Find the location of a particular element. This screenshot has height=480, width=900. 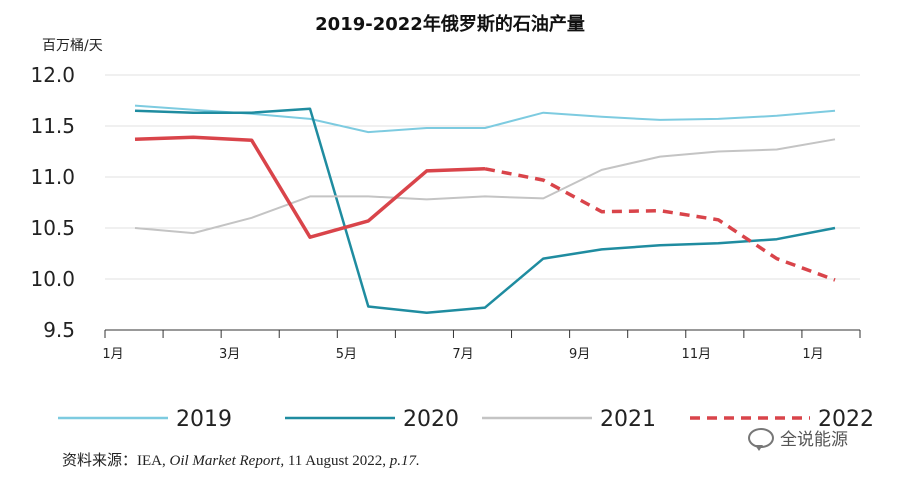

legend-label-2019: 2019 is located at coordinates (204, 419).